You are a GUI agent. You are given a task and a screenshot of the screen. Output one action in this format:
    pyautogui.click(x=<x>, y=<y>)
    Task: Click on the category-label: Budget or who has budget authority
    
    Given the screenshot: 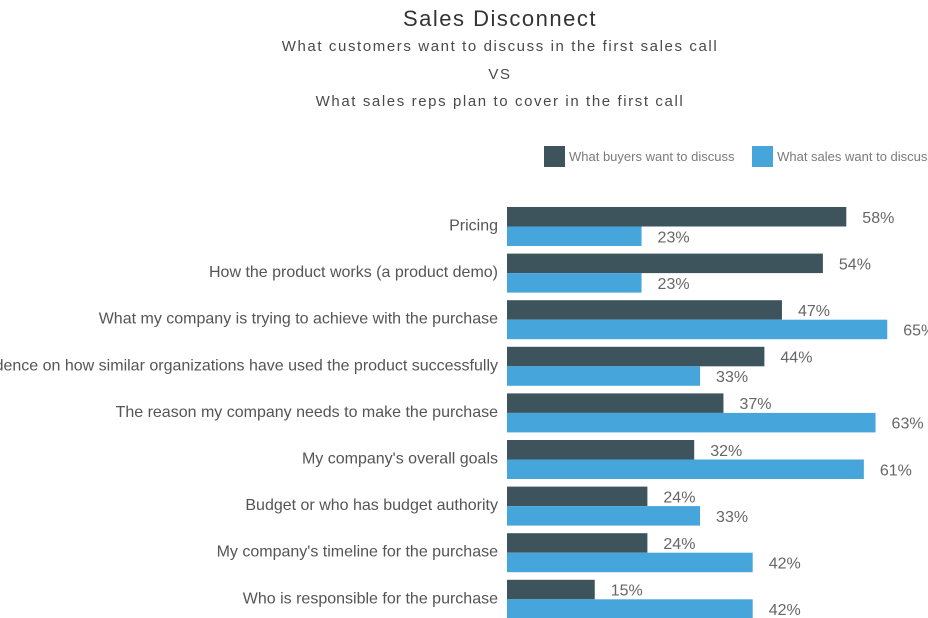 What is the action you would take?
    pyautogui.click(x=371, y=505)
    